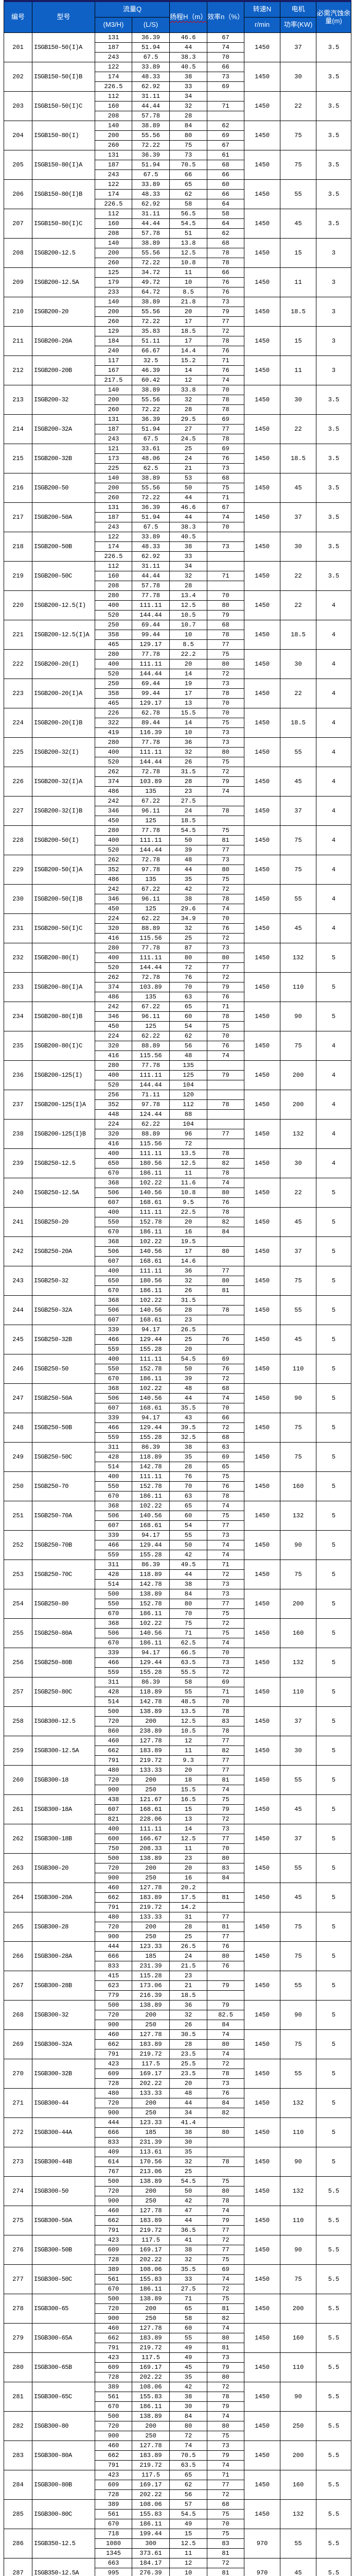  Describe the element at coordinates (113, 850) in the screenshot. I see `flow-m3h-value: 520` at that location.